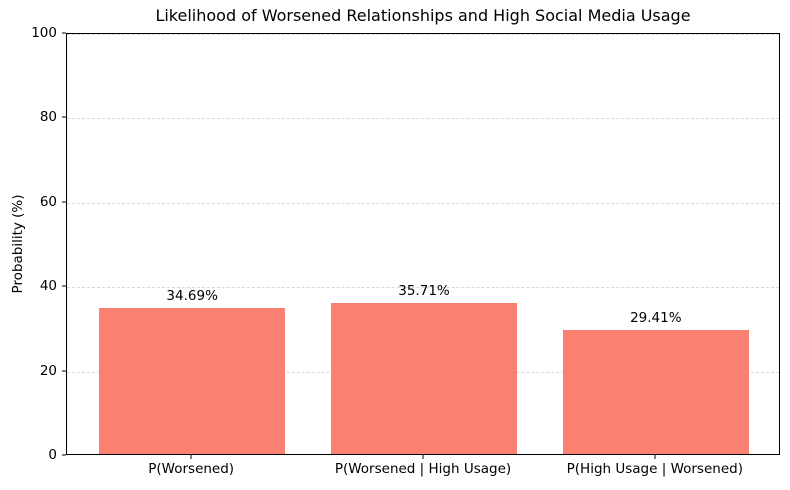 This screenshot has width=790, height=490. What do you see at coordinates (44, 33) in the screenshot?
I see `y-tick-label: 100` at bounding box center [44, 33].